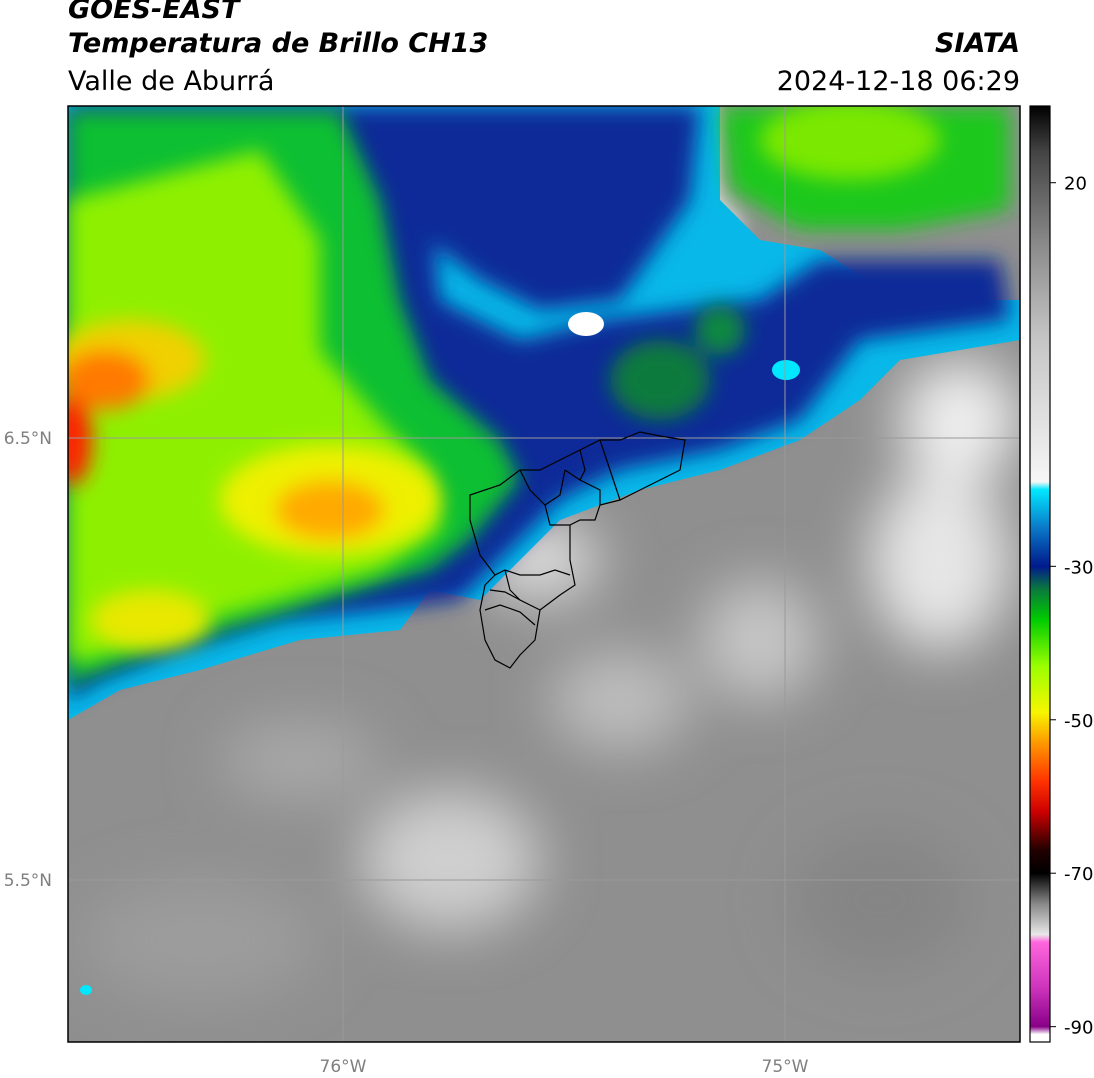 This screenshot has width=1094, height=1078. I want to click on colorbar-gradient, so click(1040, 574).